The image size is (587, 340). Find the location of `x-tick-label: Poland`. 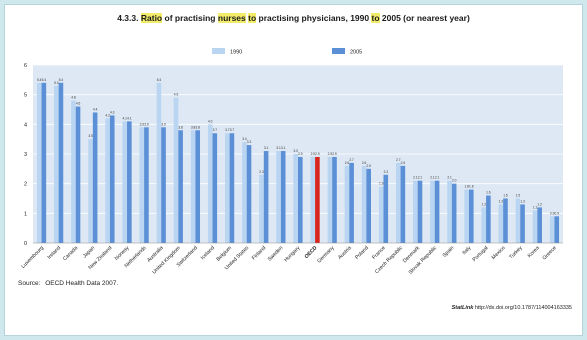

x-tick-label: Poland is located at coordinates (362, 253).